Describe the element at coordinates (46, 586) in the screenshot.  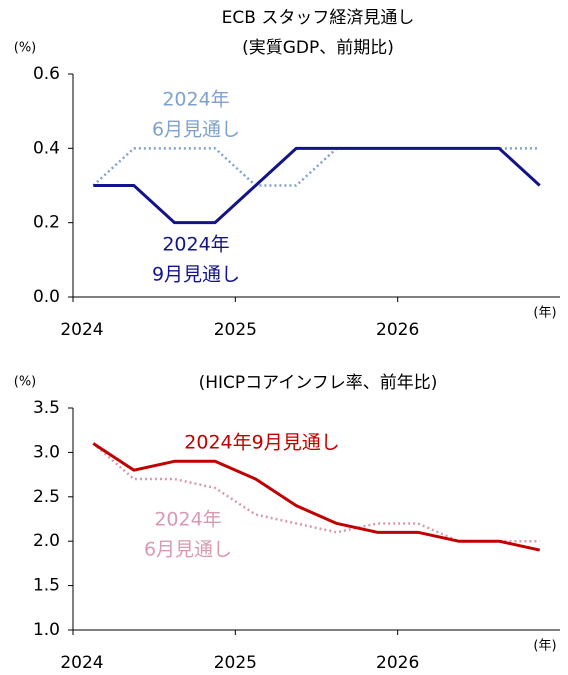
I see `y-tick-label: 1.5` at that location.